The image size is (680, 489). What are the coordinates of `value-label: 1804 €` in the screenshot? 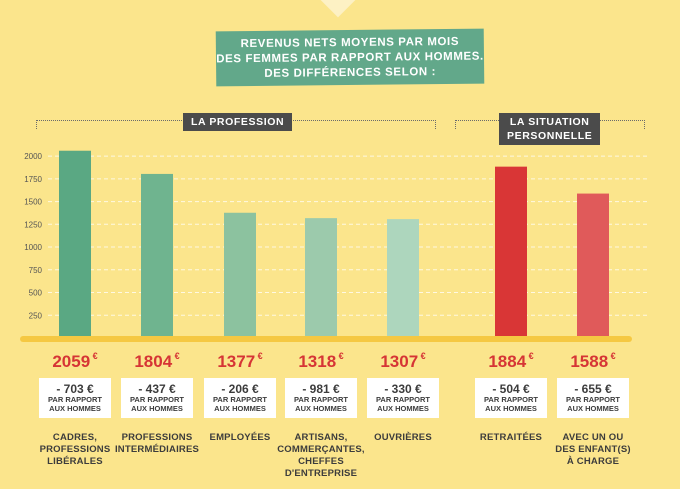 It's located at (157, 361).